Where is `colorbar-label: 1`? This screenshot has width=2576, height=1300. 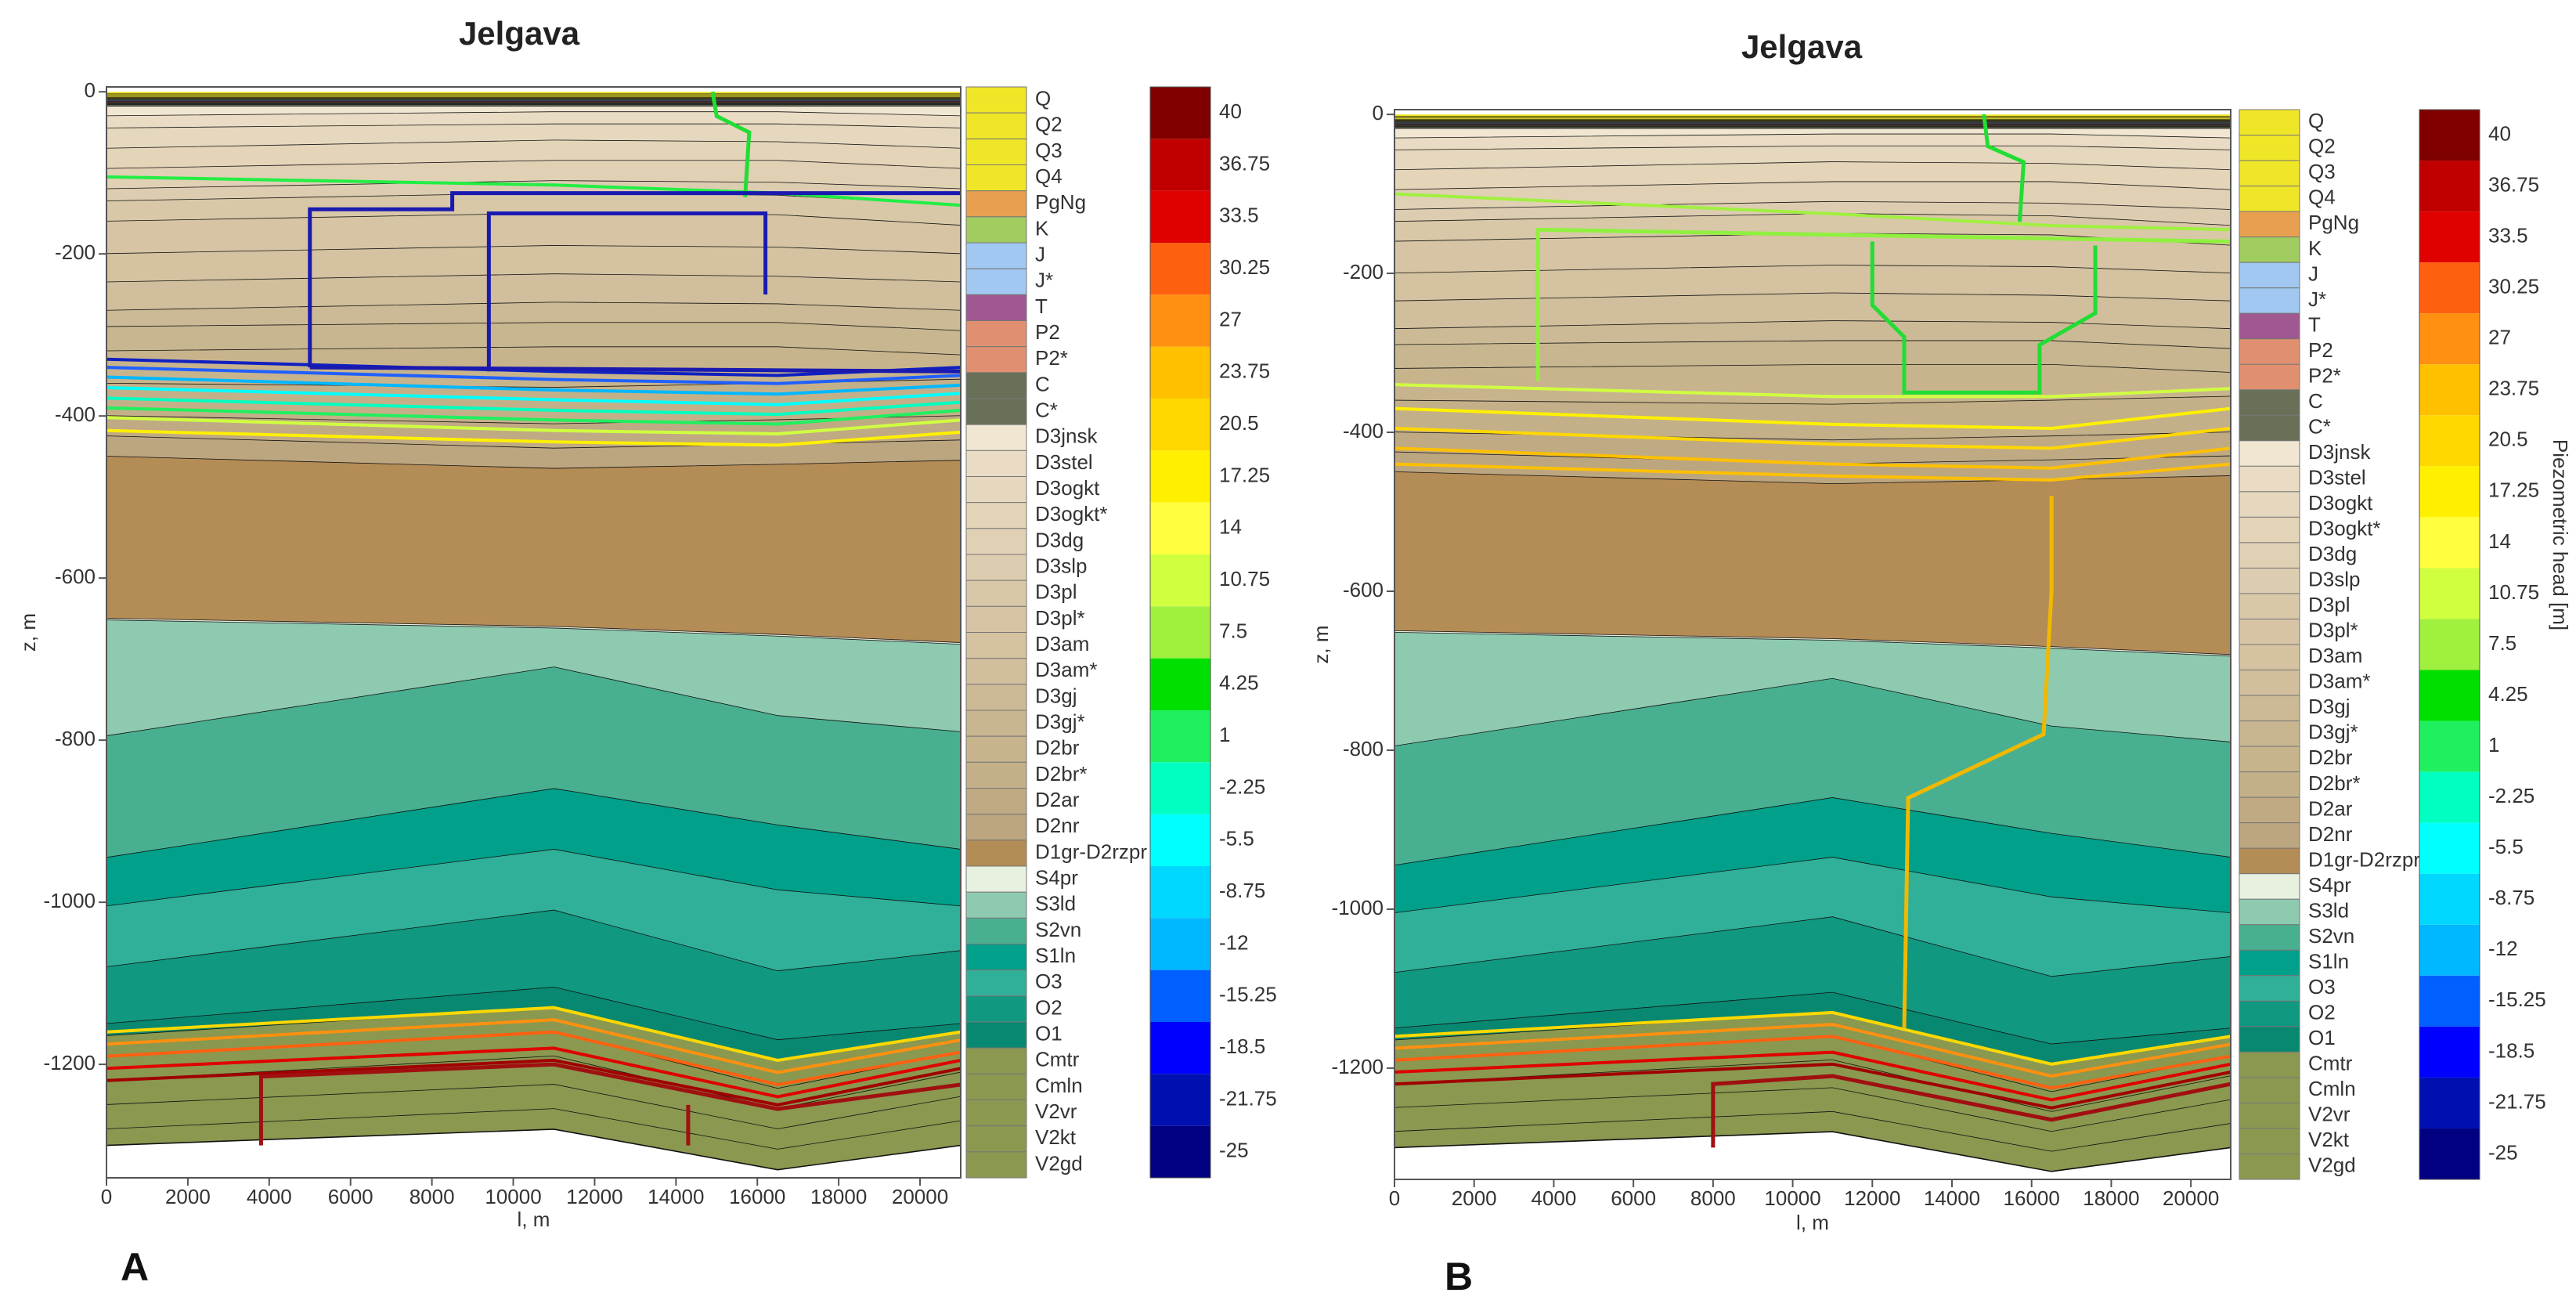
colorbar-label: 1 is located at coordinates (1225, 734).